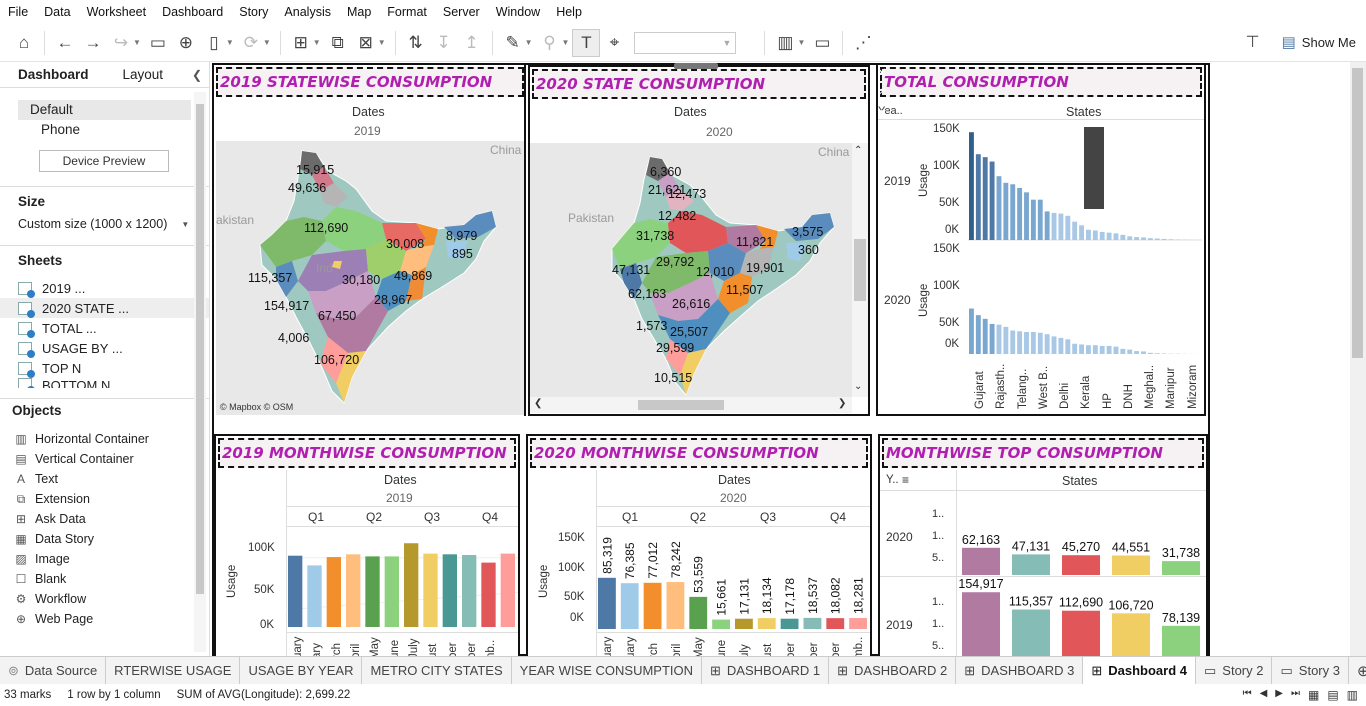 The width and height of the screenshot is (1366, 706). I want to click on tab-dashboard: ⊞ DASHBOARD 3, so click(1020, 670).